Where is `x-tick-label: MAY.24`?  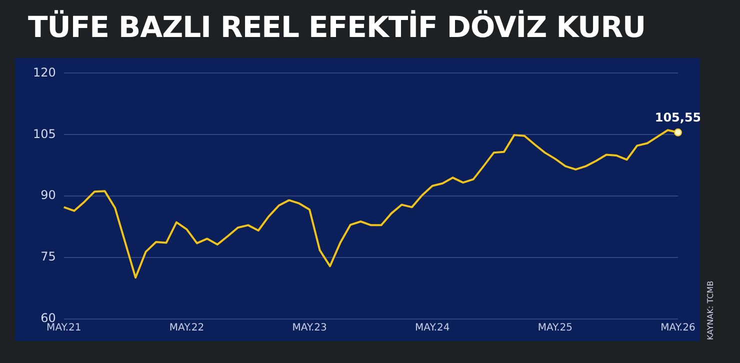 x-tick-label: MAY.24 is located at coordinates (432, 328).